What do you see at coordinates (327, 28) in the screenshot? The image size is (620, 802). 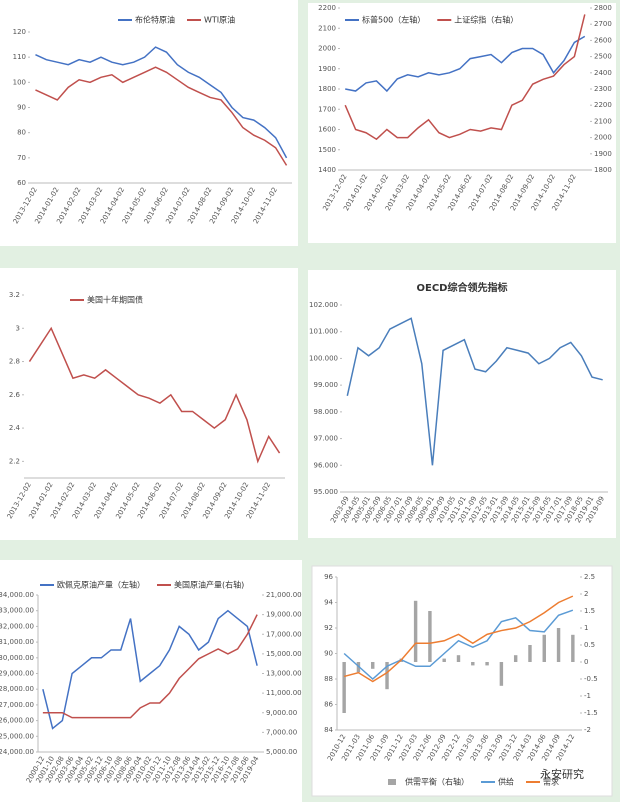 I see `y-tick-label: 2100` at bounding box center [327, 28].